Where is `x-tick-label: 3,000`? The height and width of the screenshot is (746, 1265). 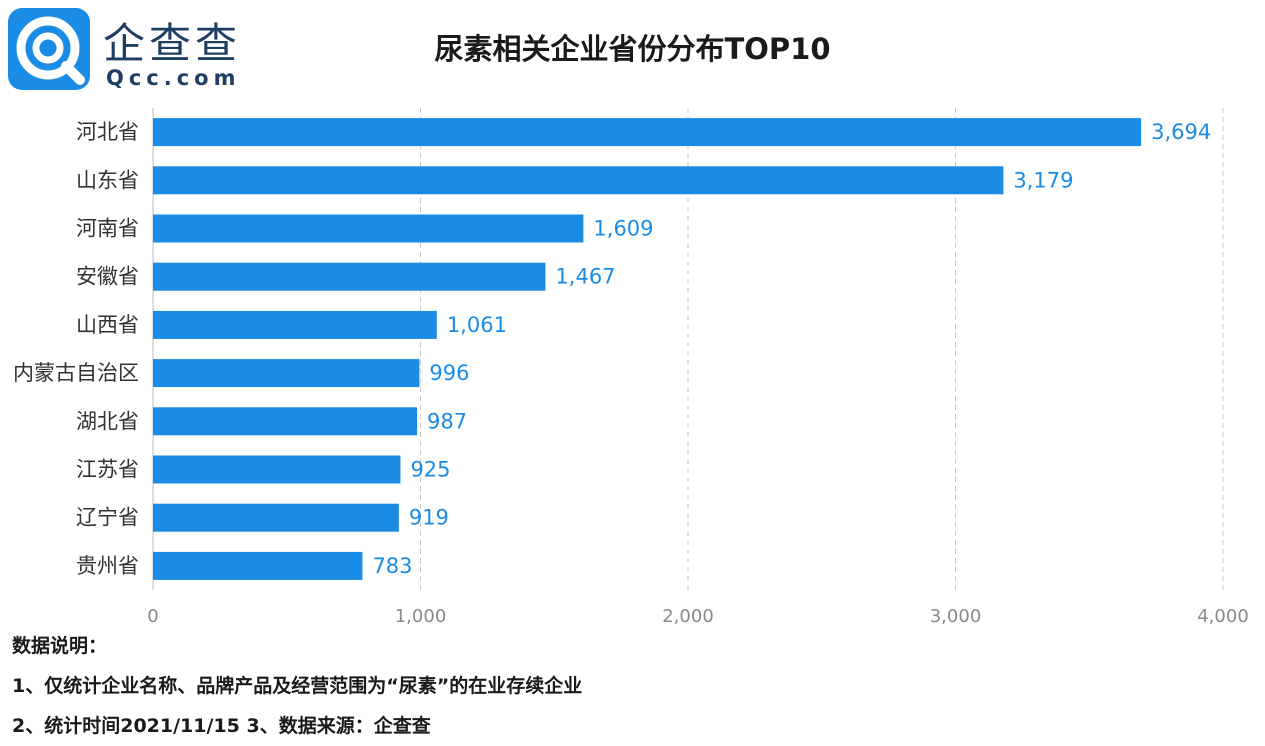 x-tick-label: 3,000 is located at coordinates (956, 616).